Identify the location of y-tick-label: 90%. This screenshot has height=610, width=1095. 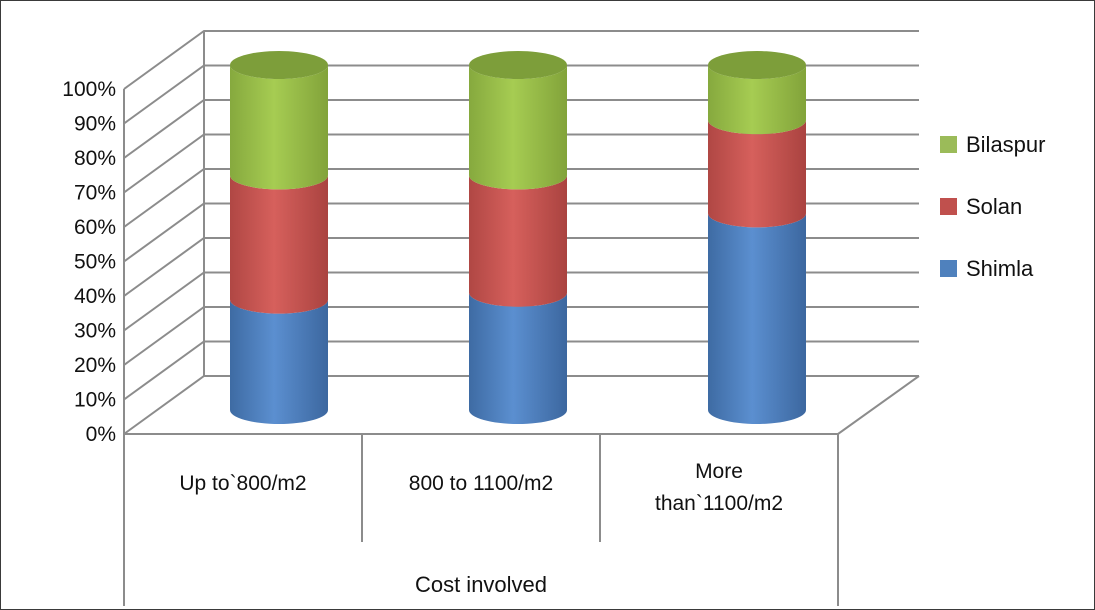
(95, 124).